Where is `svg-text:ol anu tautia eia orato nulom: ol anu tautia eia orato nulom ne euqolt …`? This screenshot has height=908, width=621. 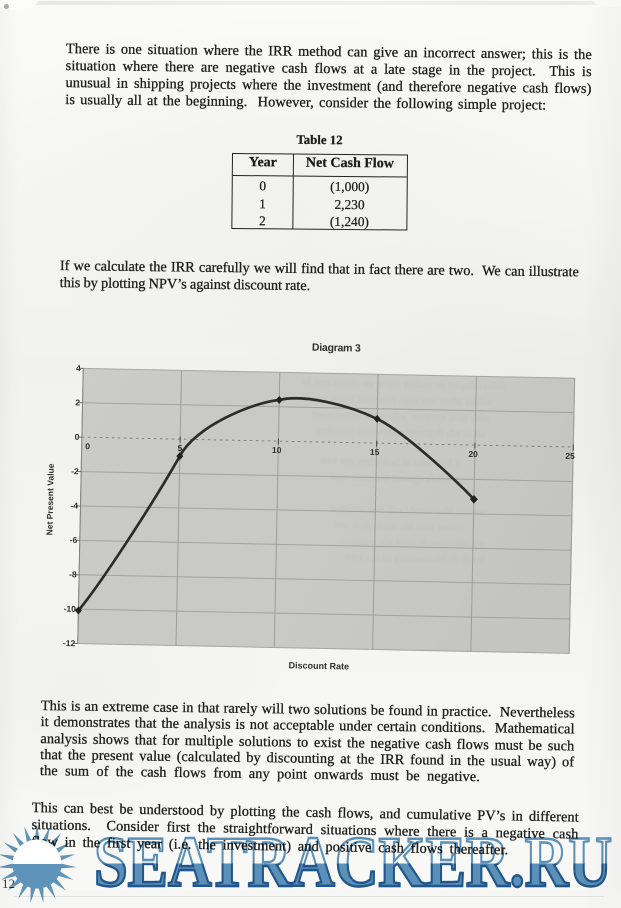
svg-text:ol anu tautia eia orato nulom: ol anu tautia eia orato nulom ne euqolt … is located at coordinates (404, 385).